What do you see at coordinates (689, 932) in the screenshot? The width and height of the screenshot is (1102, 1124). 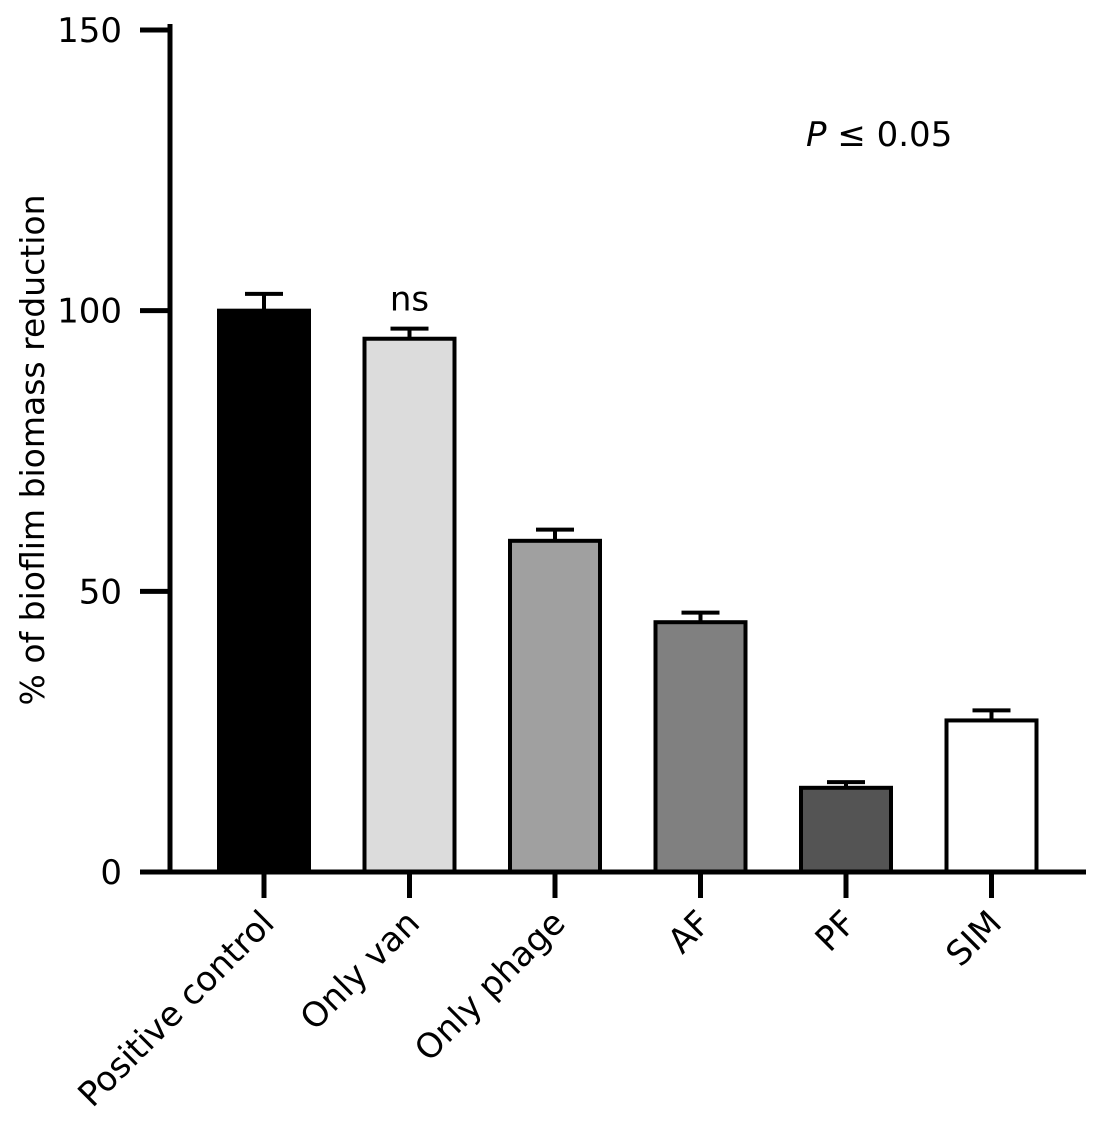 I see `category-label-af: AF` at bounding box center [689, 932].